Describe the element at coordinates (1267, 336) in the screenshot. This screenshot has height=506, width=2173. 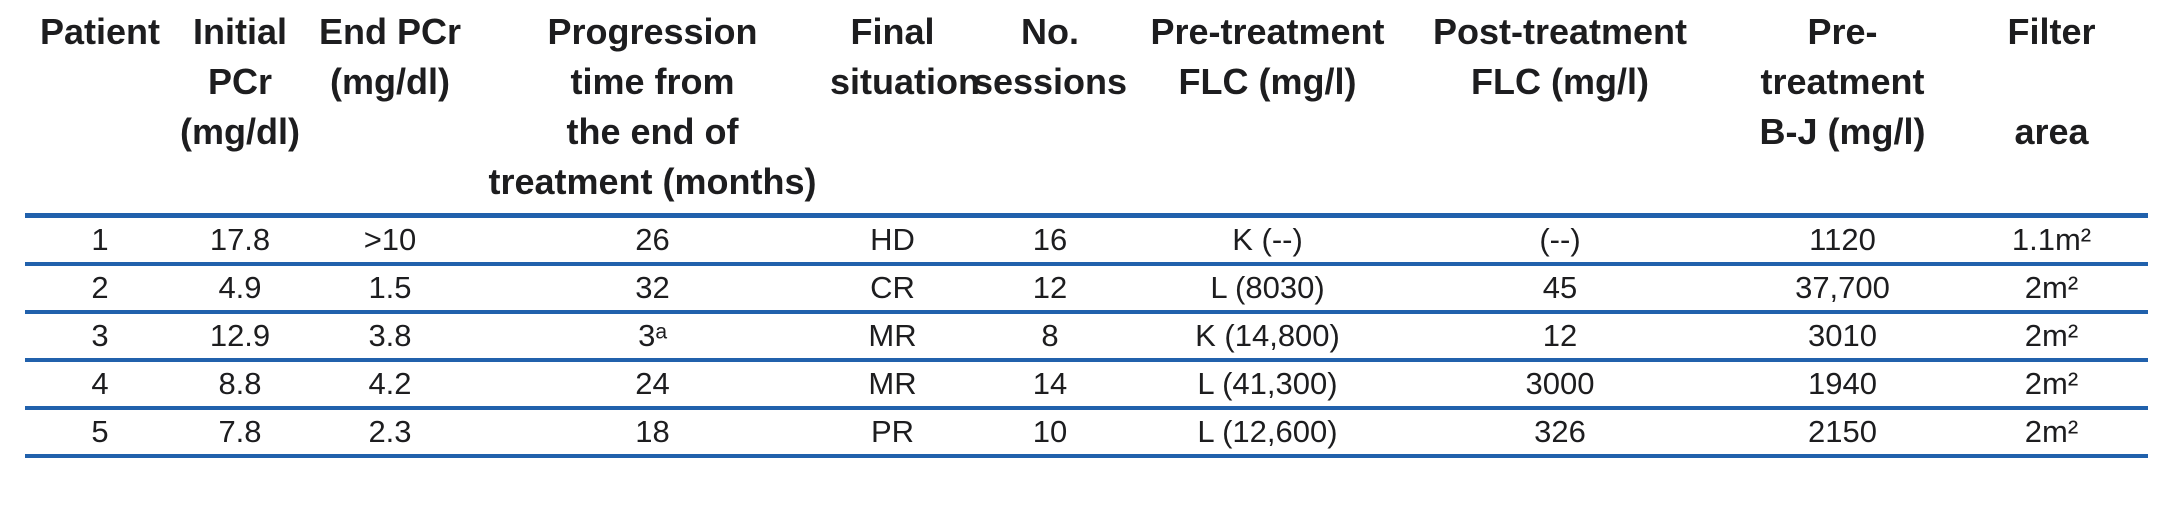
I see `cell-pre-treatment-flc: K (14,800)` at that location.